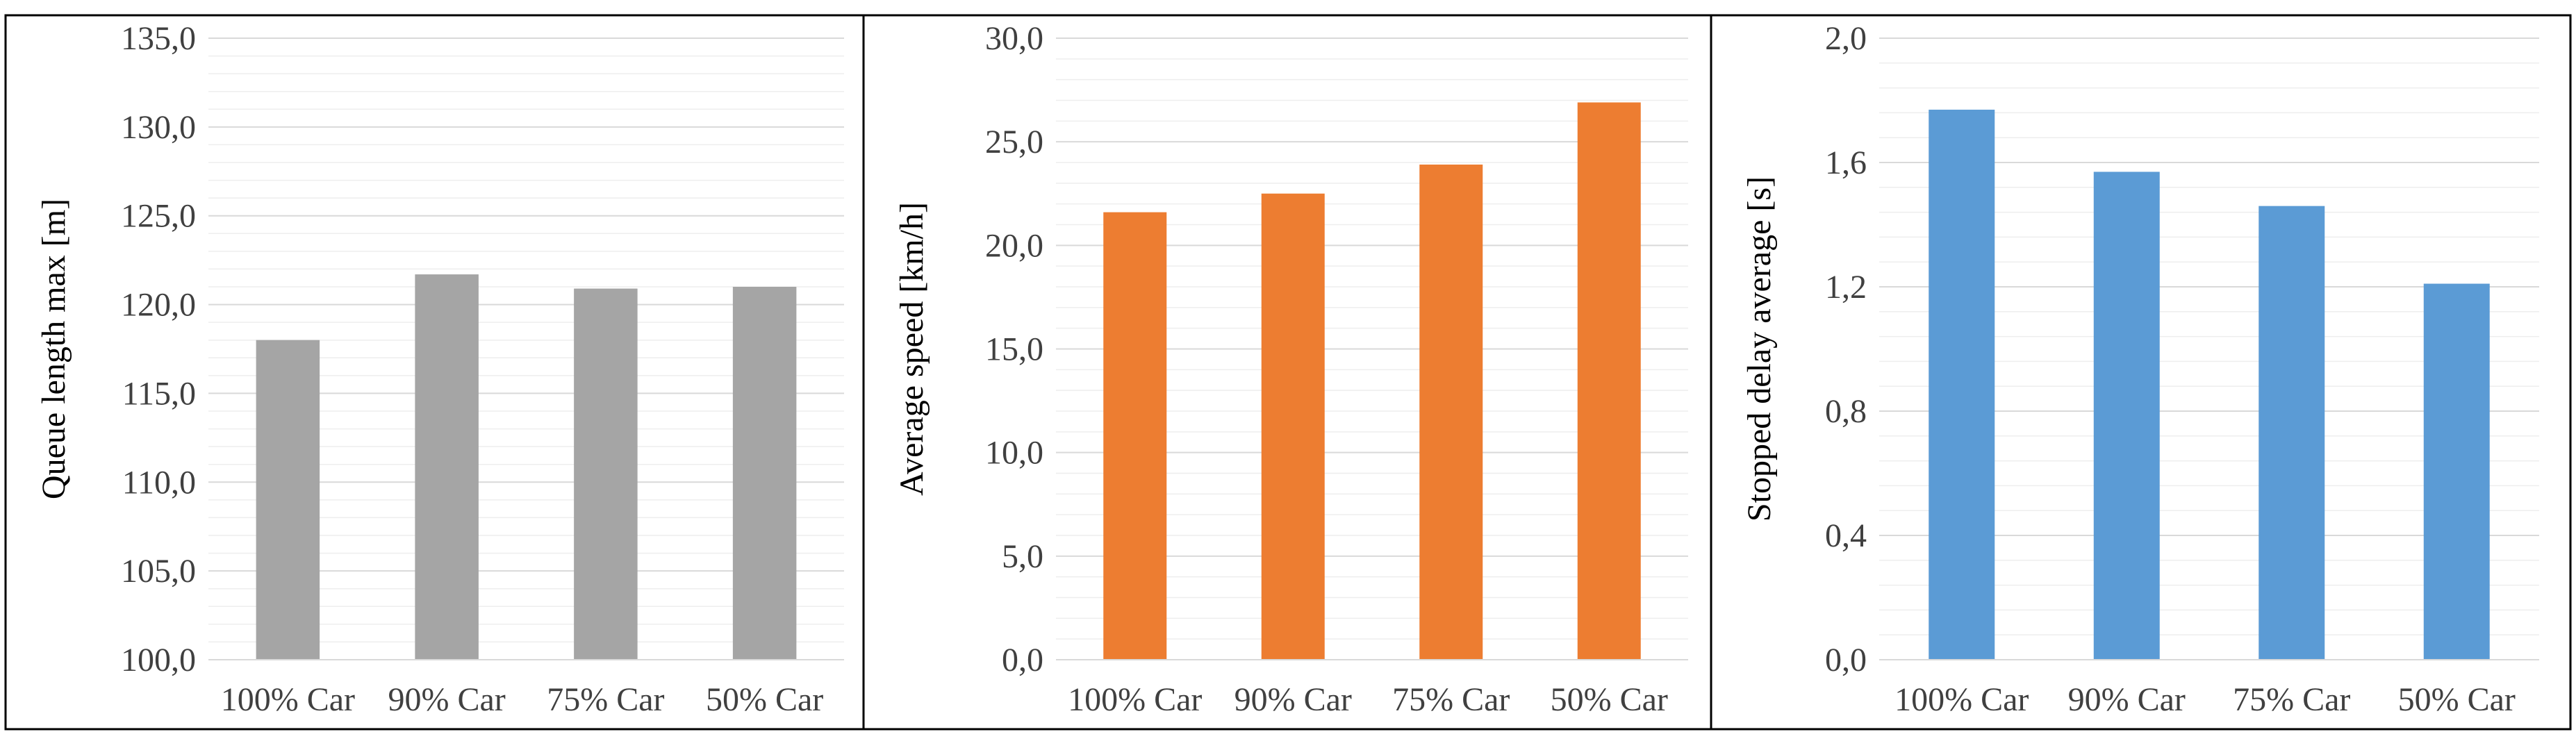 This screenshot has height=750, width=2576. What do you see at coordinates (1846, 162) in the screenshot?
I see `y-tick-label: 1,6` at bounding box center [1846, 162].